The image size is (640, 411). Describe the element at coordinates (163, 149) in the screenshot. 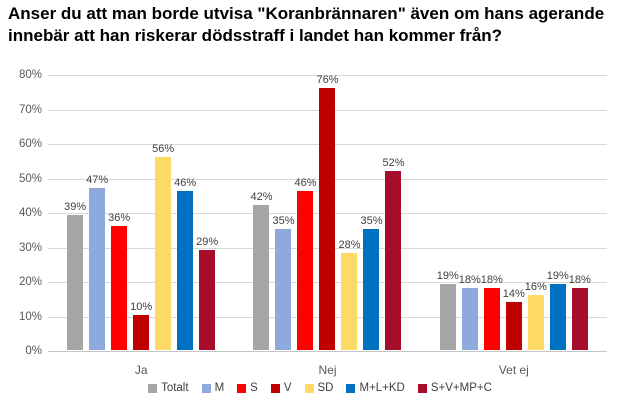

I see `bar-value-label: 56%` at that location.